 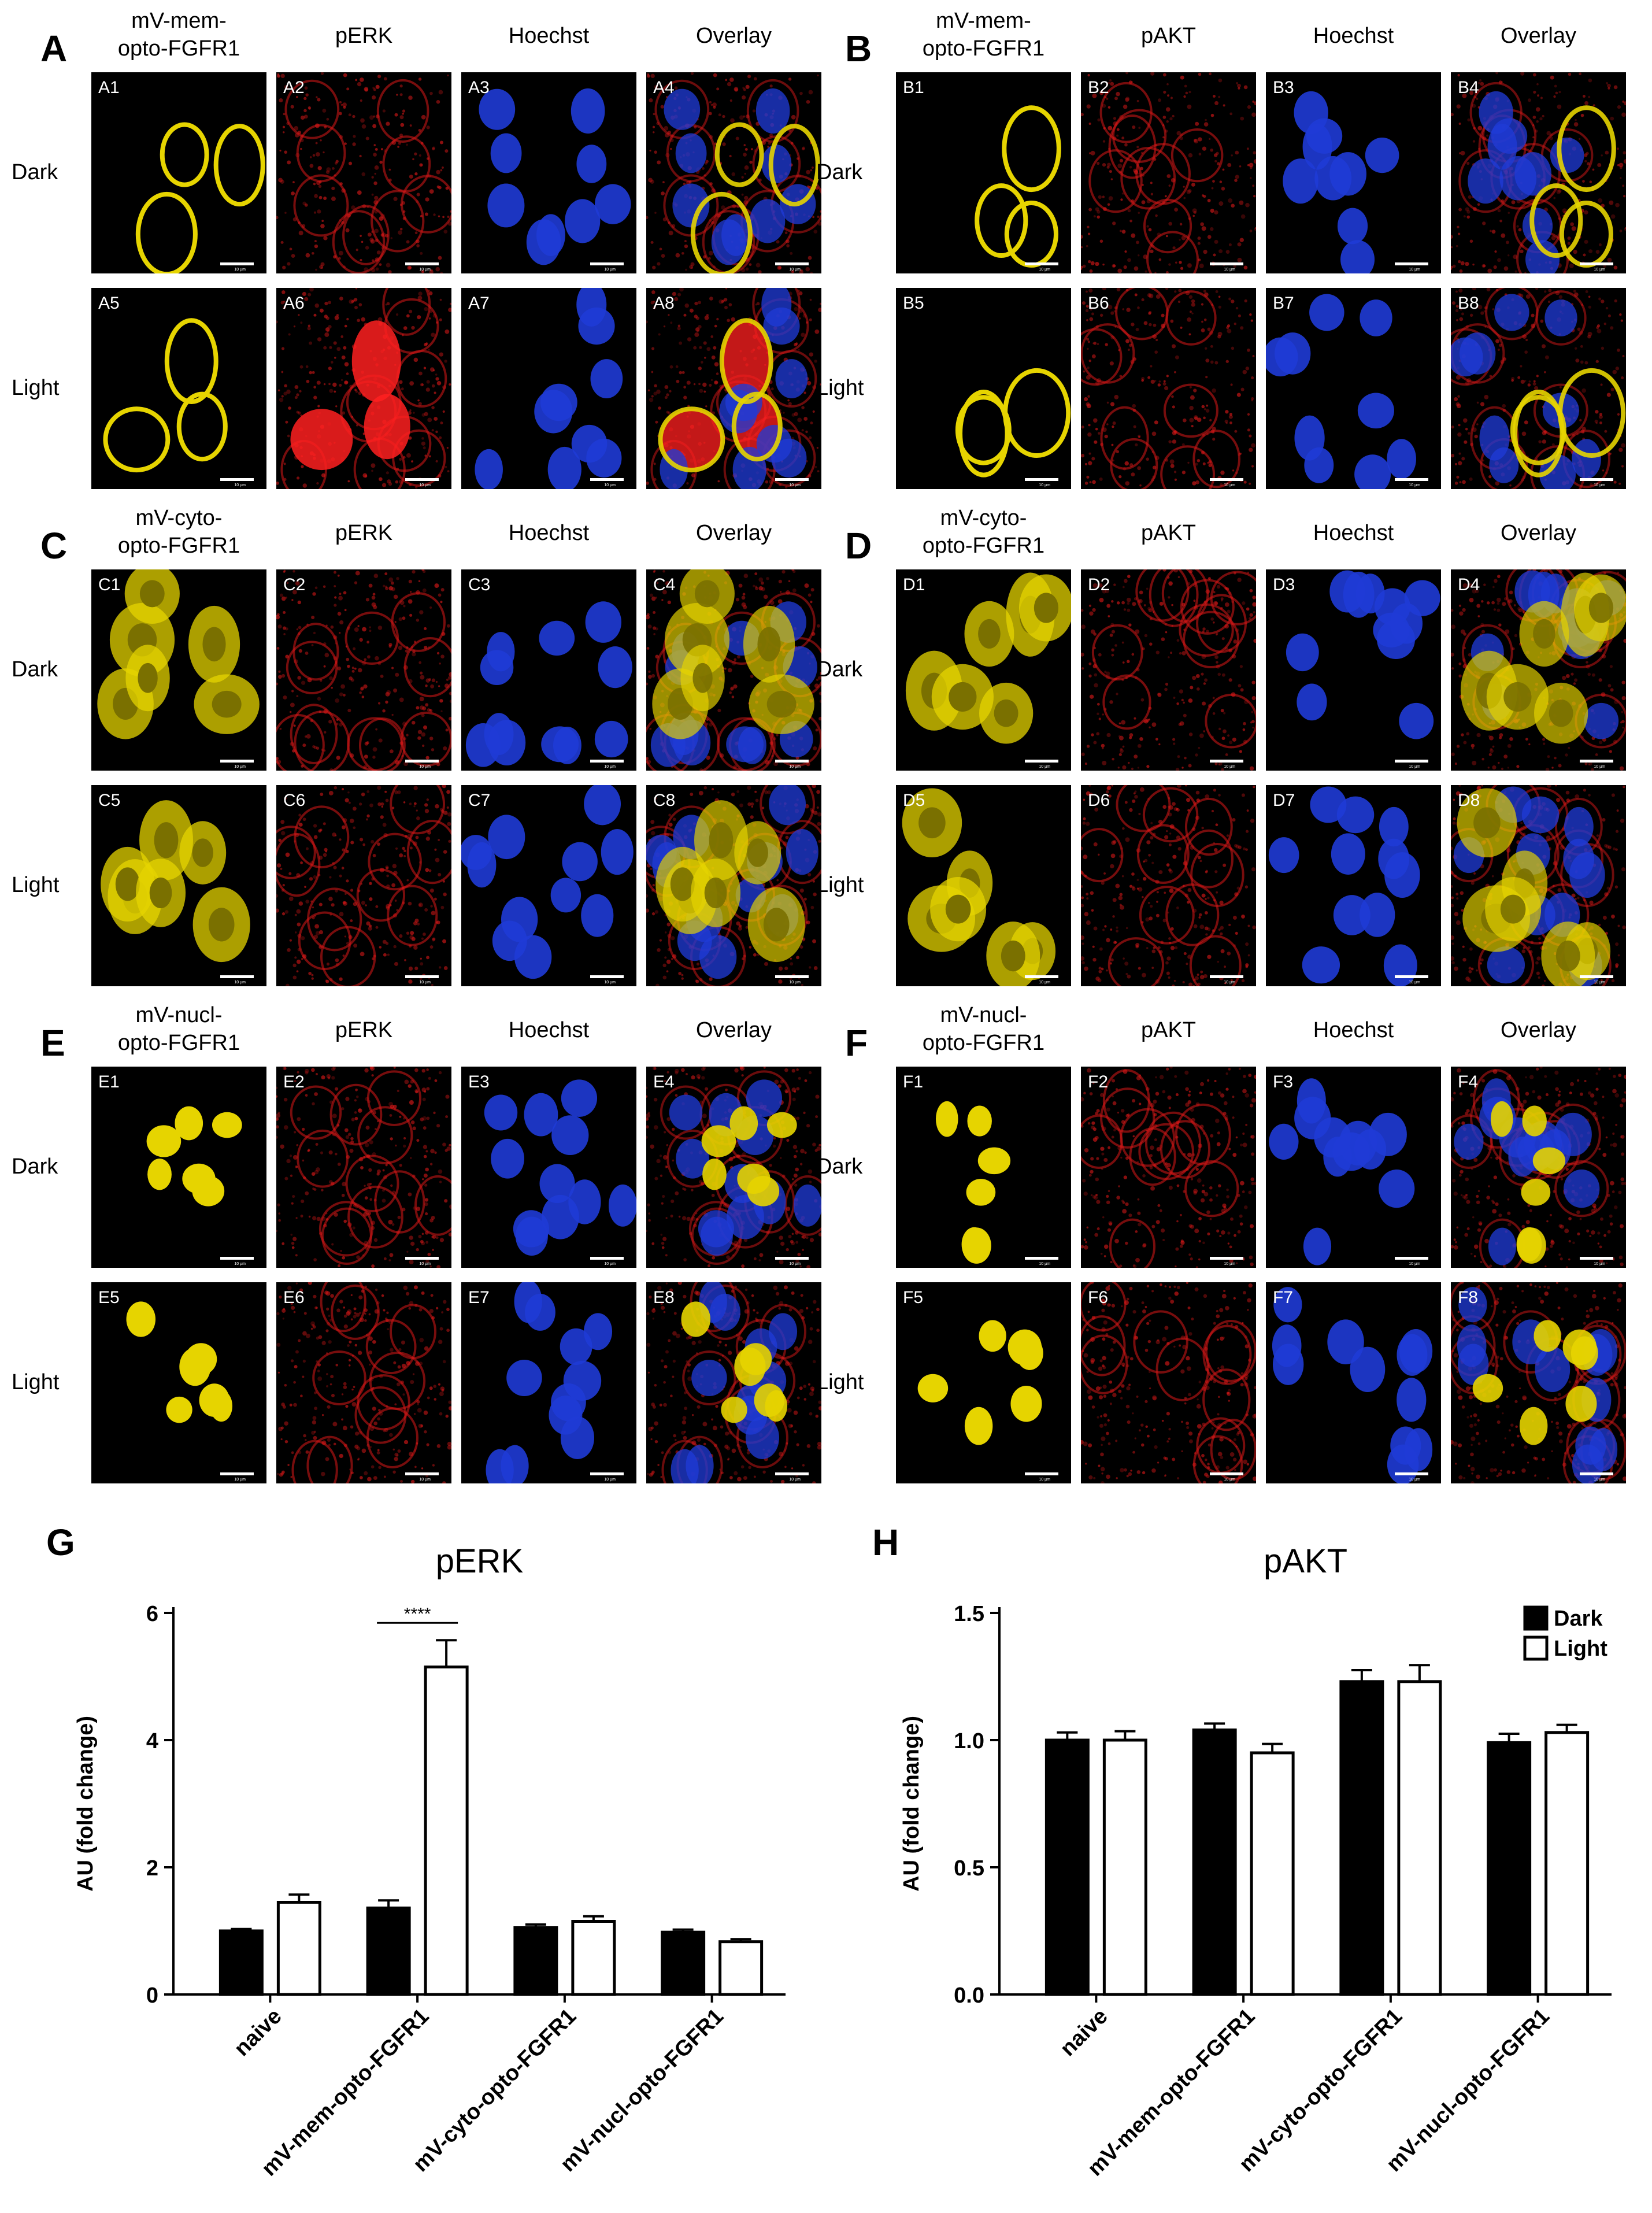 I want to click on micrograph-a2: A2 10 µm, so click(x=363, y=172).